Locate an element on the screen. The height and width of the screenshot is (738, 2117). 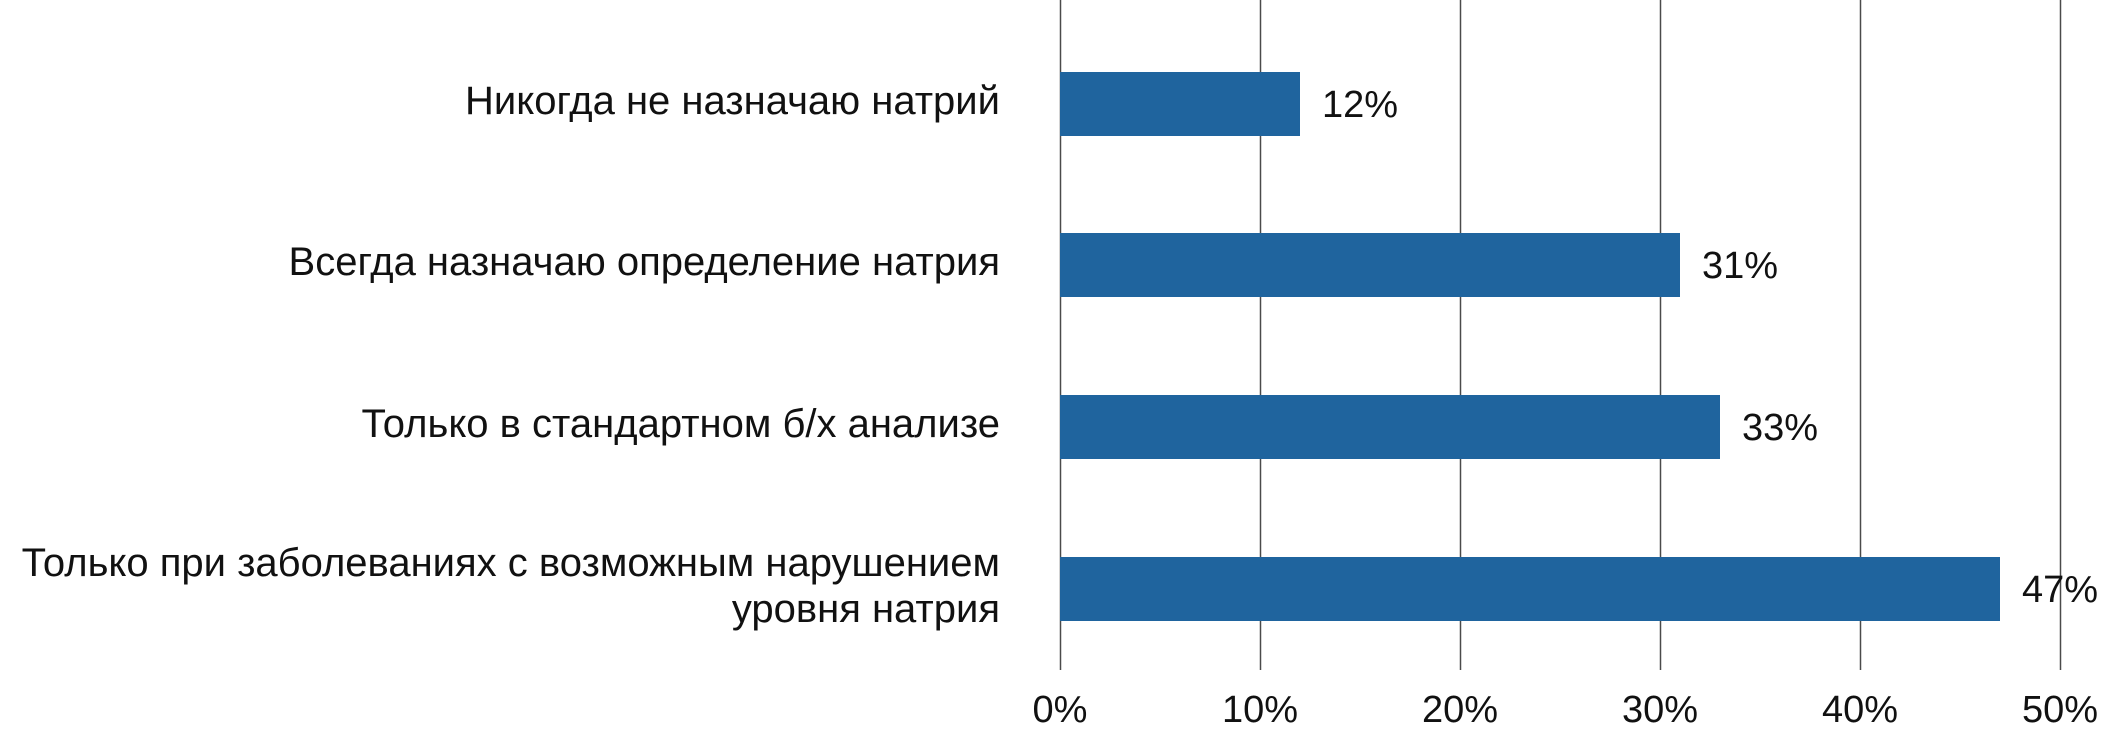
category-label: Всегда назначаю определение натрия is located at coordinates (644, 262).